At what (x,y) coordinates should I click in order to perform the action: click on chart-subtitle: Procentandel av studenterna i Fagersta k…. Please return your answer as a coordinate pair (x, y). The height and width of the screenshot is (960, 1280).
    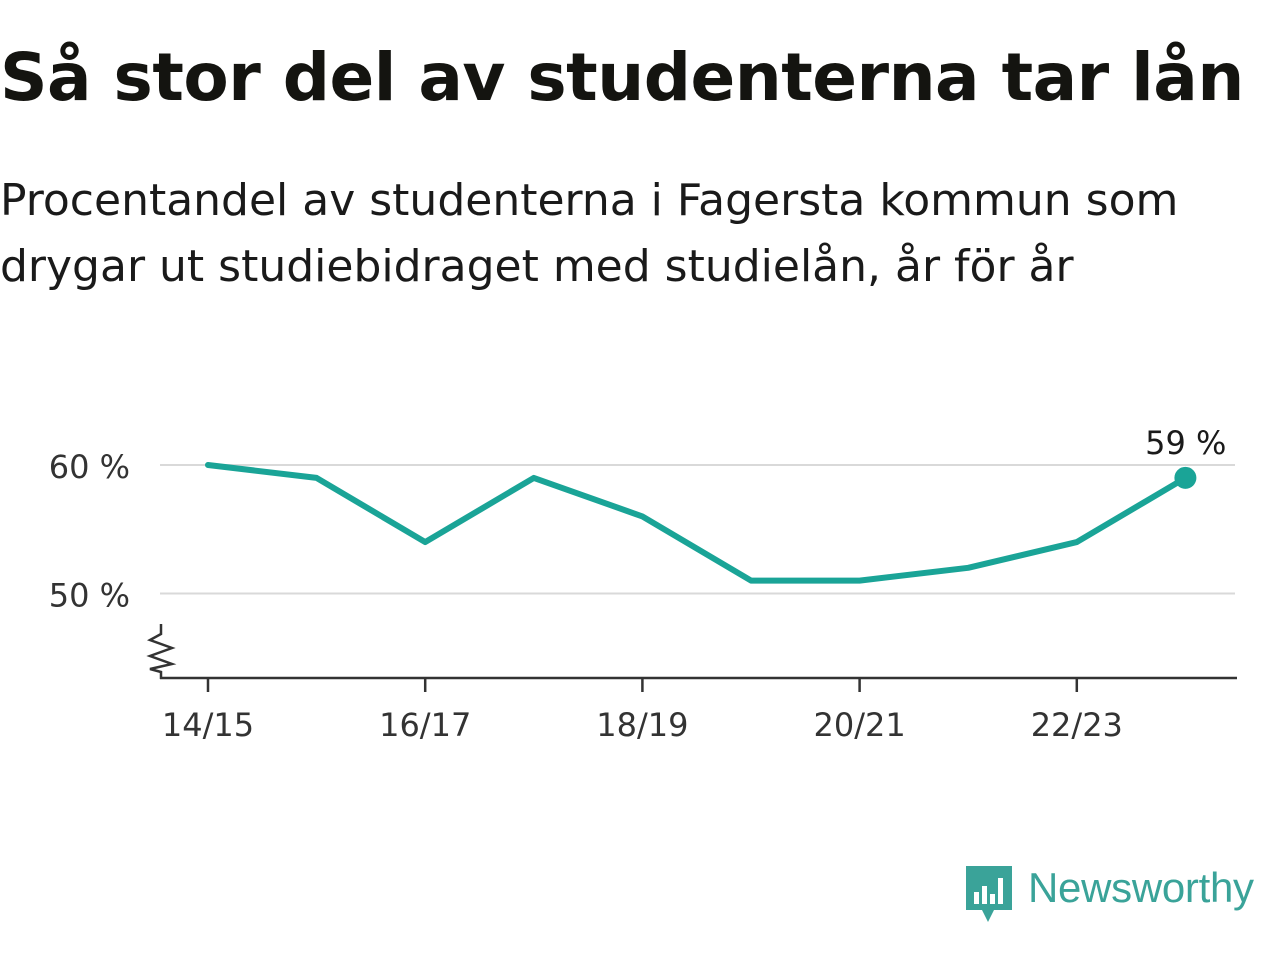
    Looking at the image, I should click on (589, 233).